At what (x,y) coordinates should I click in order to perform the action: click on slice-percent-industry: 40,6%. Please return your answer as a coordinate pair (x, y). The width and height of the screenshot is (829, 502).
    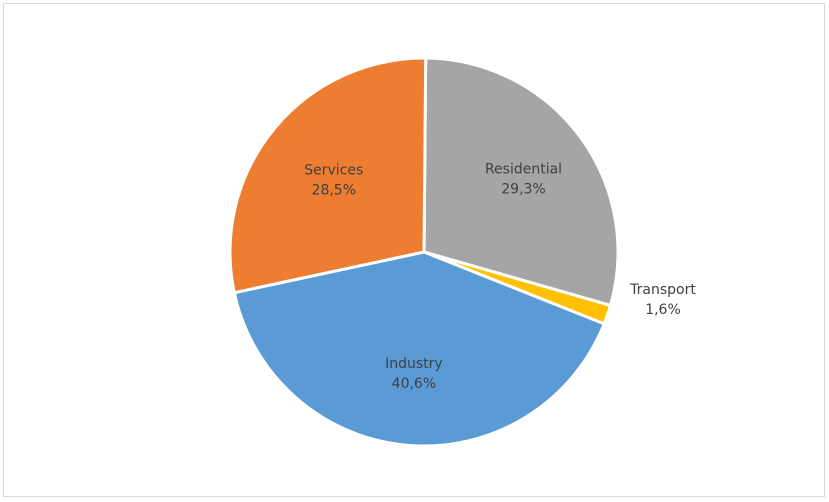
    Looking at the image, I should click on (414, 384).